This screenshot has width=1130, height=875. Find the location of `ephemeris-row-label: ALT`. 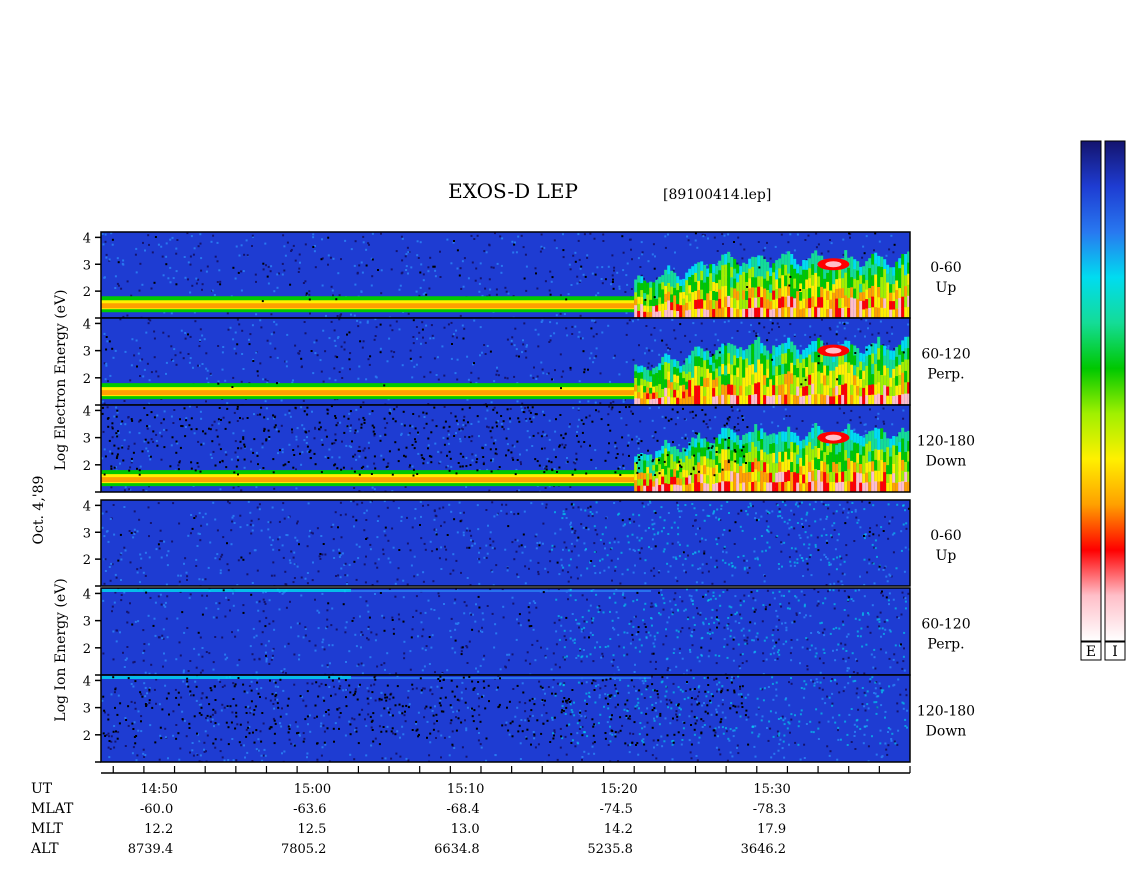

ephemeris-row-label: ALT is located at coordinates (44, 849).